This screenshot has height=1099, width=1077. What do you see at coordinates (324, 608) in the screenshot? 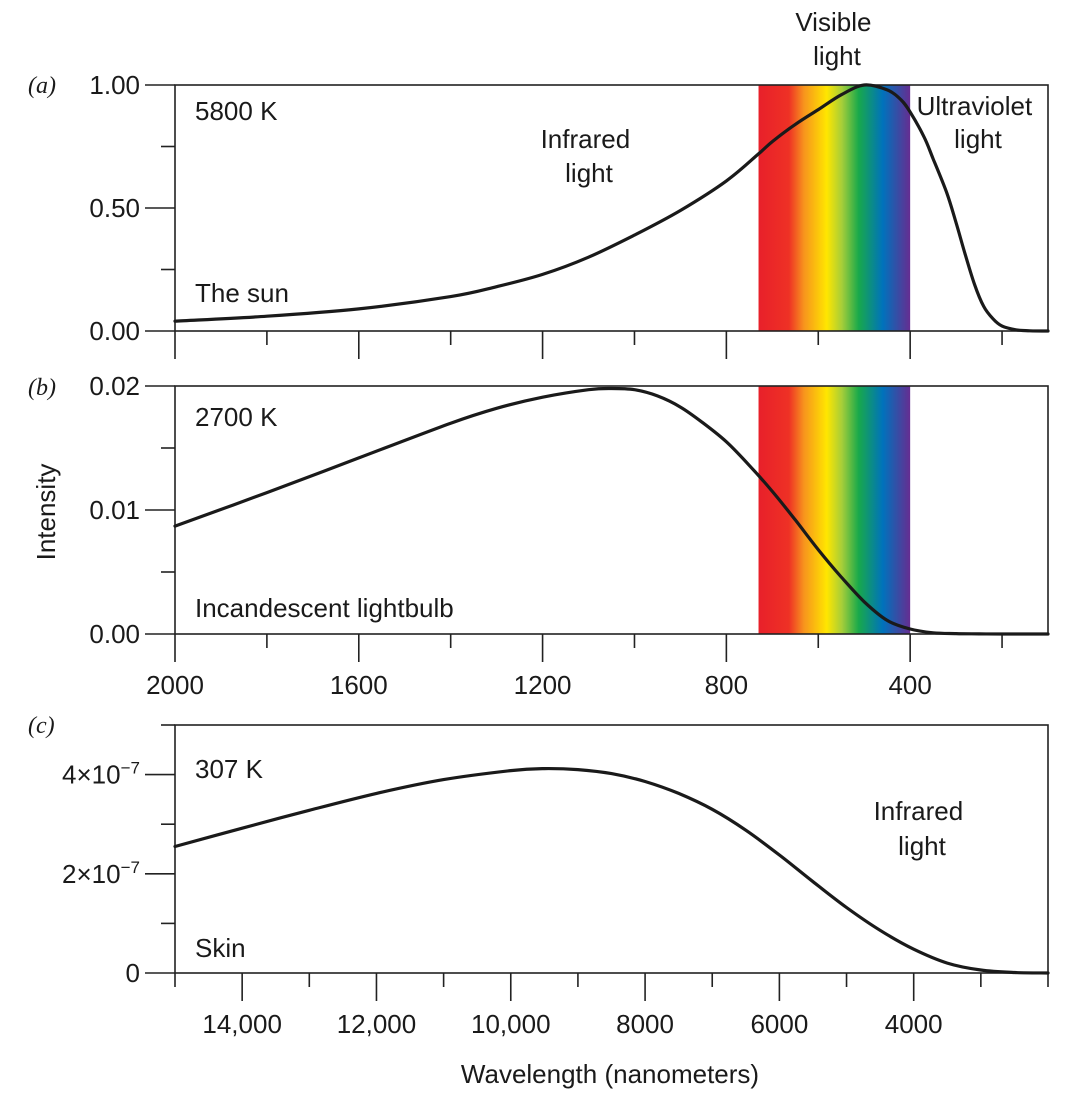
I see `lightbulb-source-label: Incandescent lightbulb` at bounding box center [324, 608].